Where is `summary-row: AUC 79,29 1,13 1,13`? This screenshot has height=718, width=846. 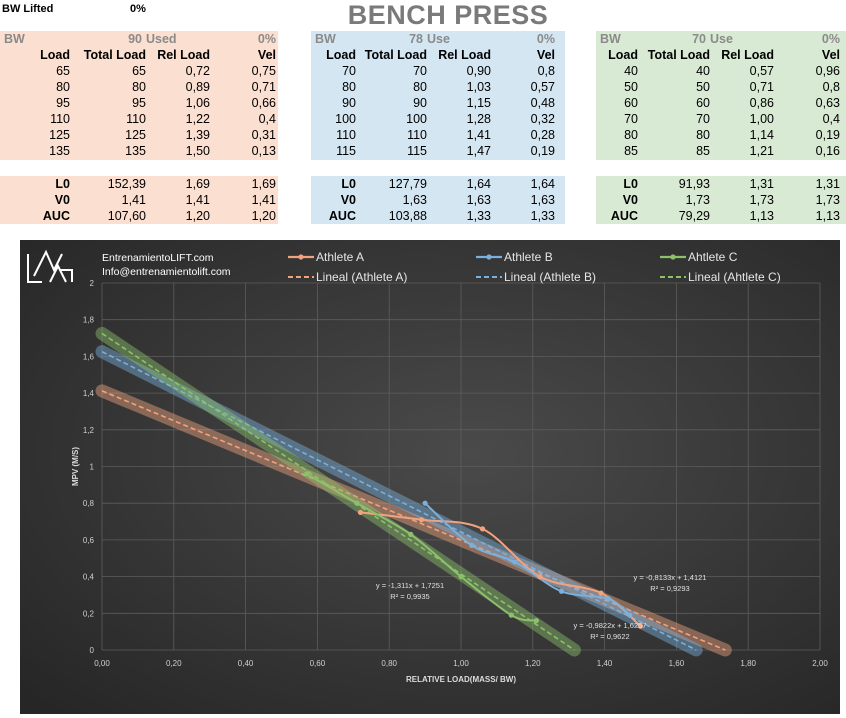 summary-row: AUC 79,29 1,13 1,13 is located at coordinates (721, 216).